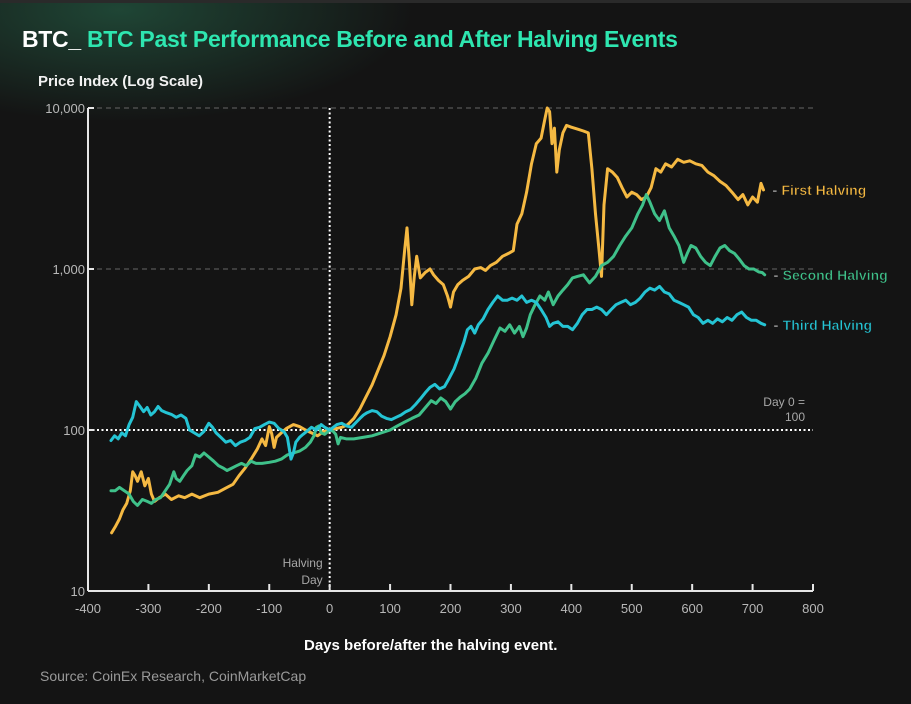 This screenshot has height=704, width=911. I want to click on x-tick-label: -200, so click(209, 608).